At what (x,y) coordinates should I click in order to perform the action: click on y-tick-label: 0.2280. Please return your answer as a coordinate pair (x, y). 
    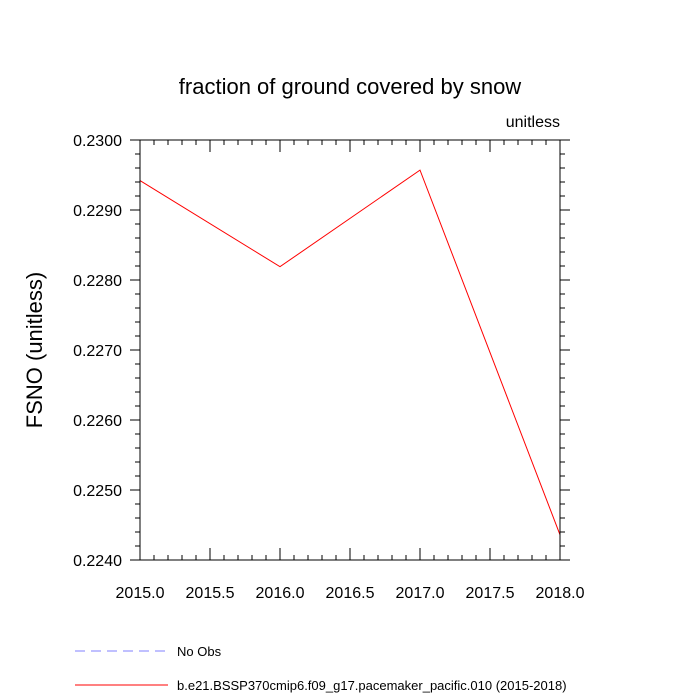
    Looking at the image, I should click on (97, 281).